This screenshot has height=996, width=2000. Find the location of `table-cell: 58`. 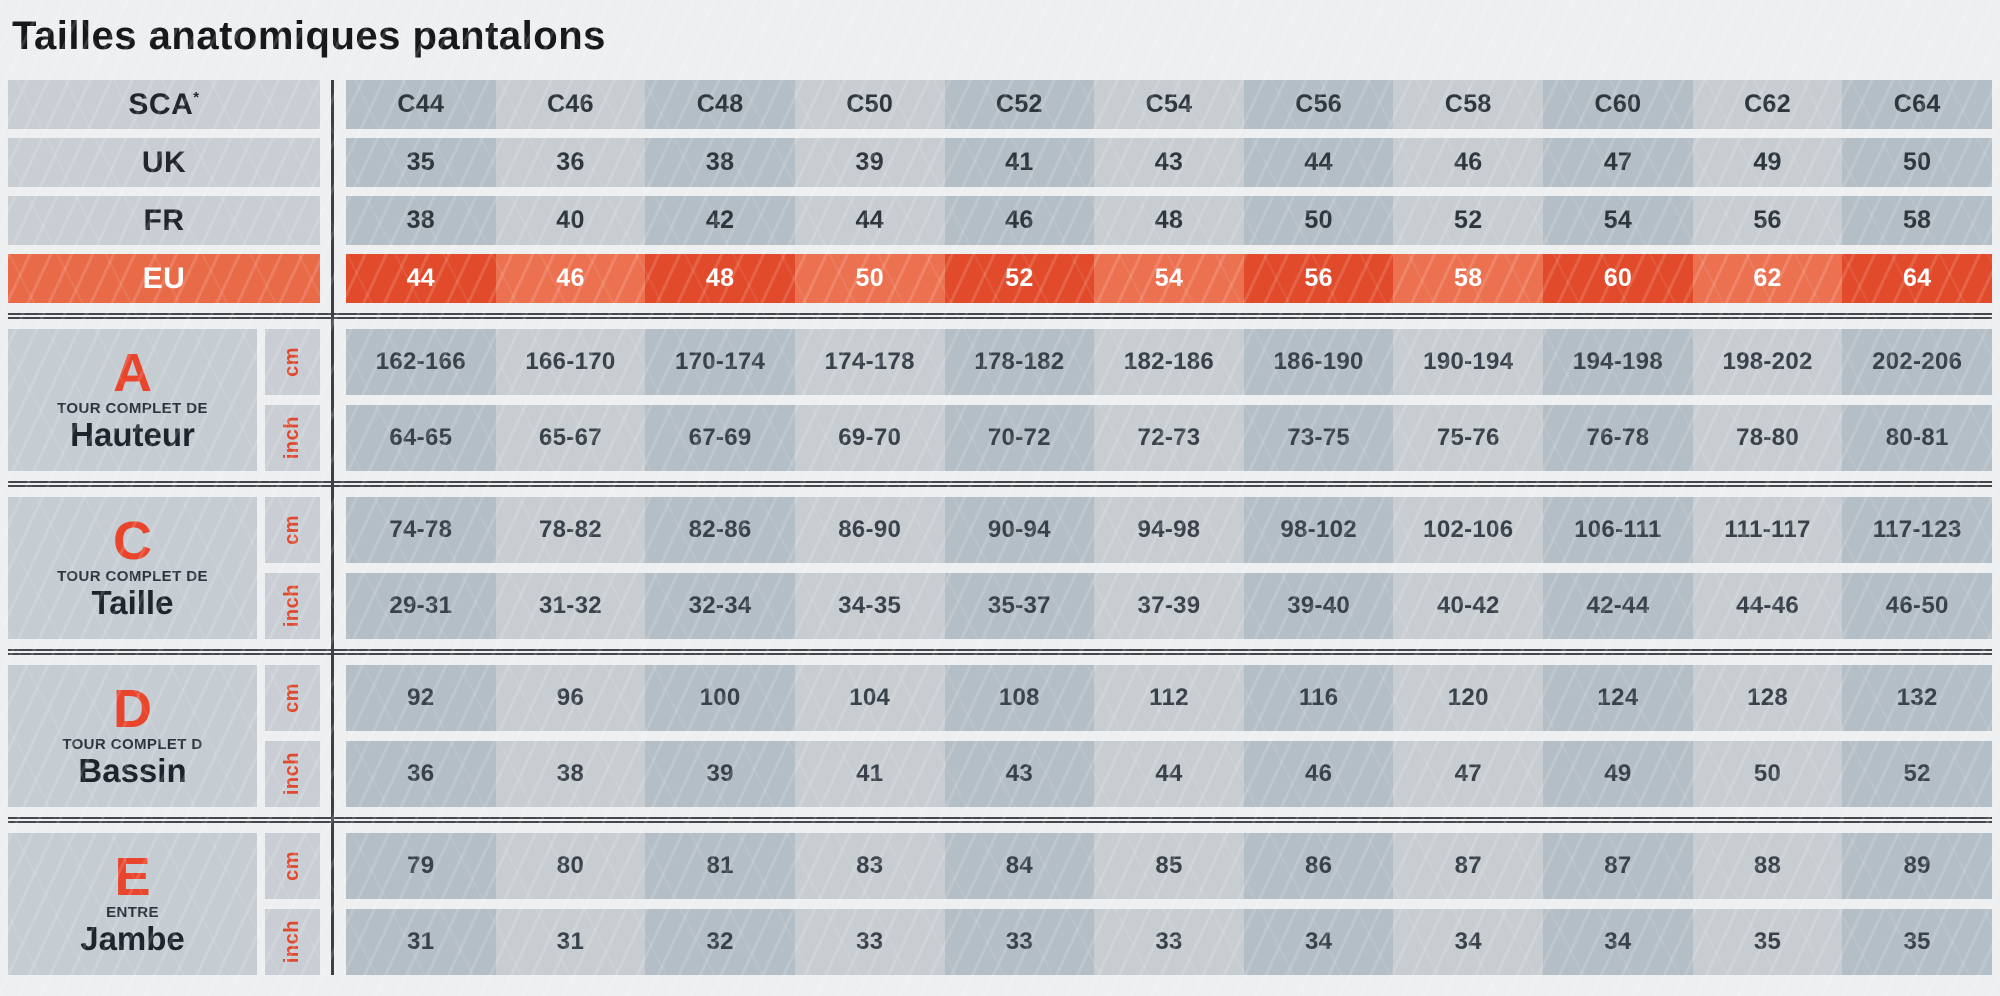

table-cell: 58 is located at coordinates (1468, 278).